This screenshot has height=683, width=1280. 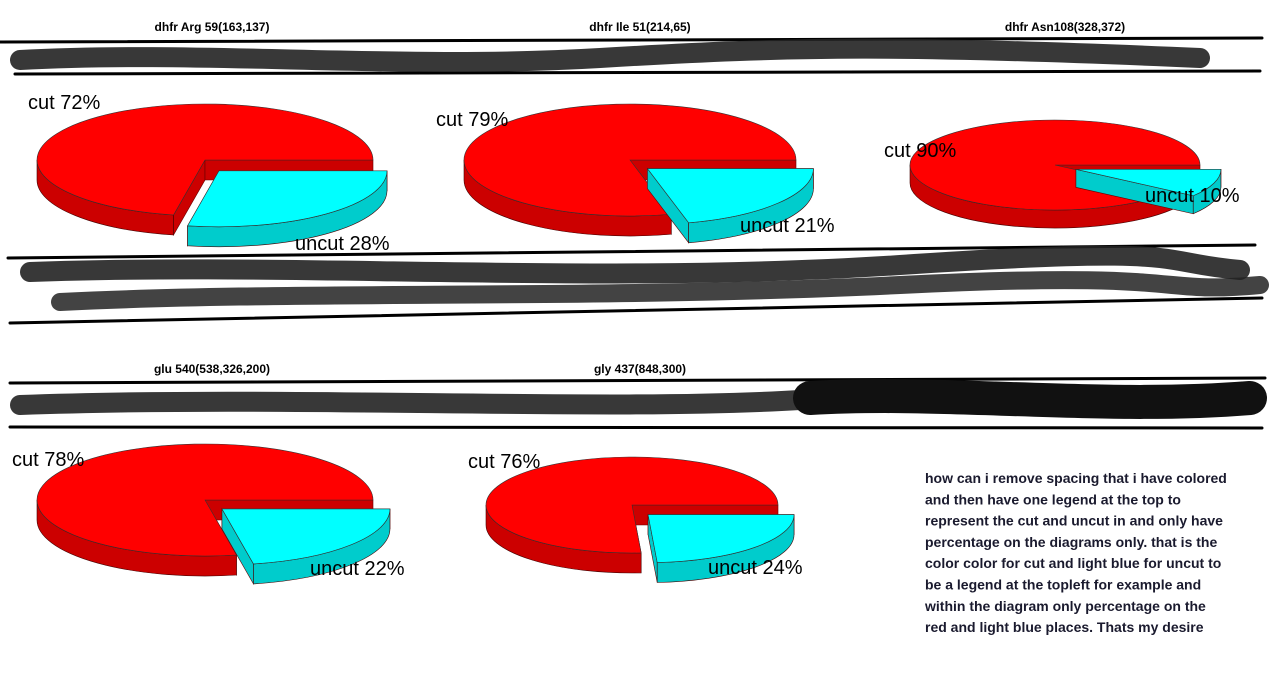 I want to click on data-label: cut 90%, so click(x=920, y=151).